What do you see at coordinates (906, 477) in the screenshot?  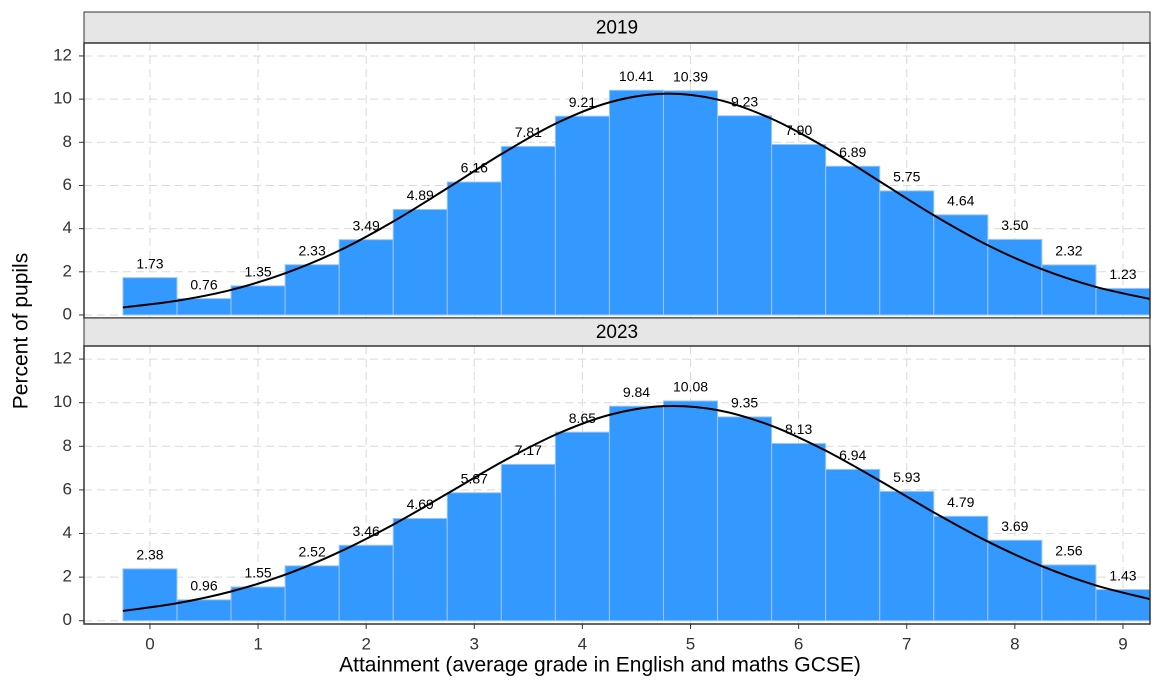 I see `value-label: 5.93` at bounding box center [906, 477].